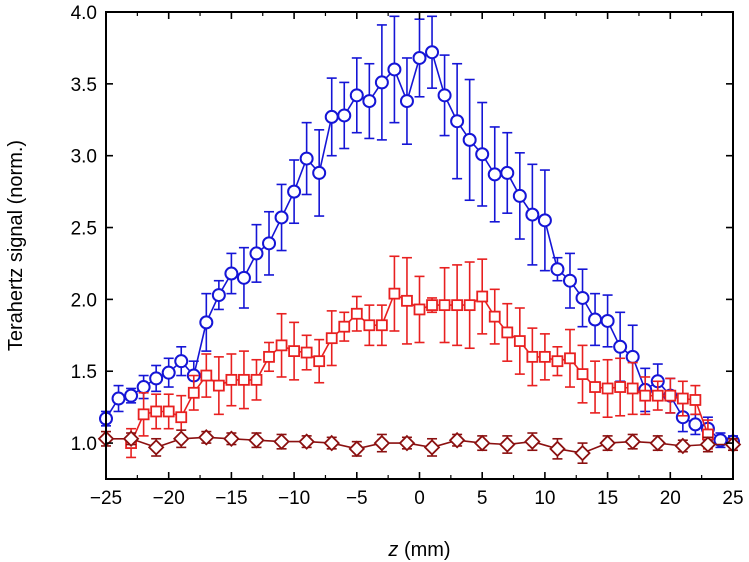  What do you see at coordinates (732, 498) in the screenshot?
I see `x-tick-label: 25` at bounding box center [732, 498].